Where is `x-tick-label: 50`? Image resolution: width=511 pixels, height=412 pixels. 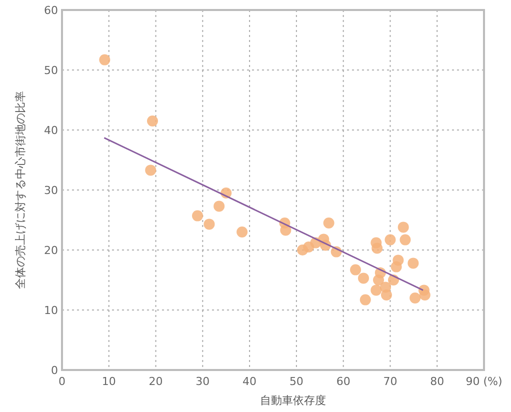
x-tick-label: 50 is located at coordinates (296, 381).